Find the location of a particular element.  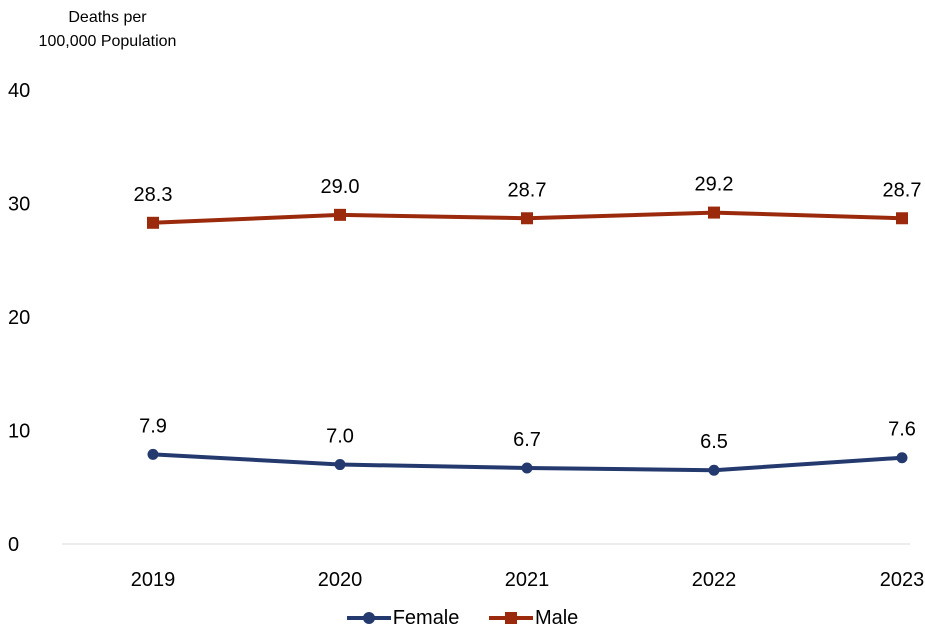

legend: Female Male is located at coordinates (462, 619).